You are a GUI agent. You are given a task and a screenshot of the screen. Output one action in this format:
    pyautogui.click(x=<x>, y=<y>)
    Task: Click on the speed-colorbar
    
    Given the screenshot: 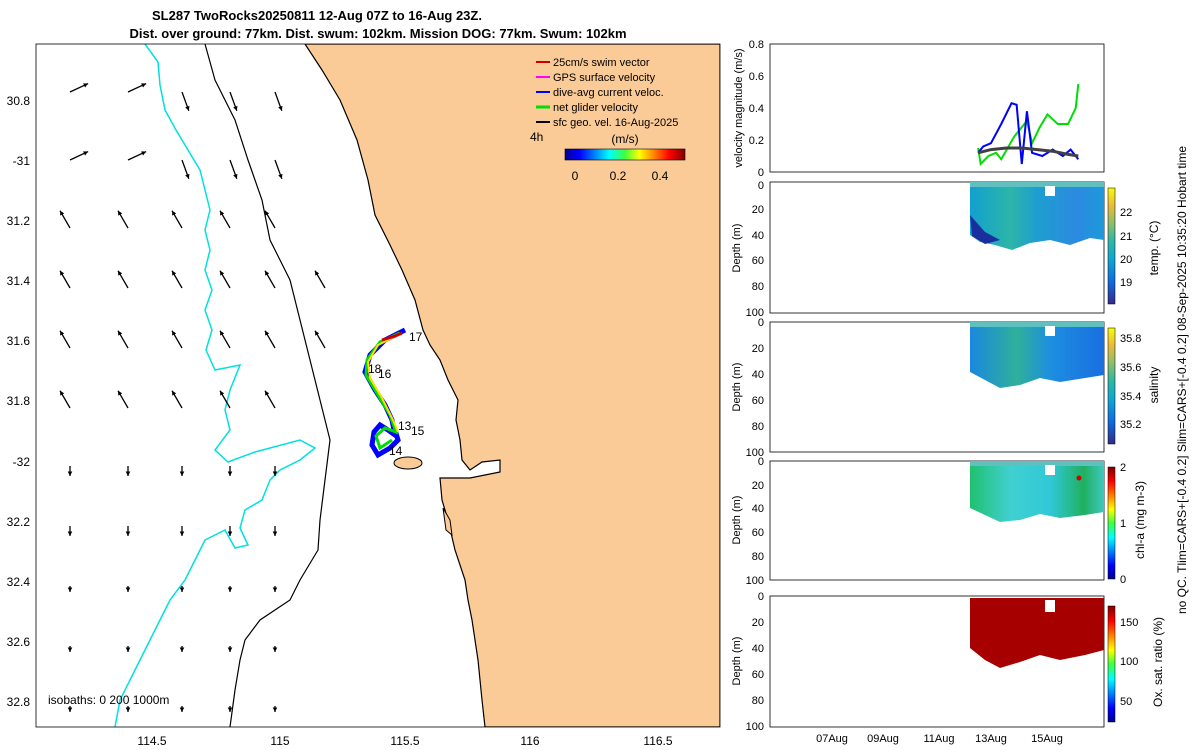 What is the action you would take?
    pyautogui.click(x=625, y=154)
    